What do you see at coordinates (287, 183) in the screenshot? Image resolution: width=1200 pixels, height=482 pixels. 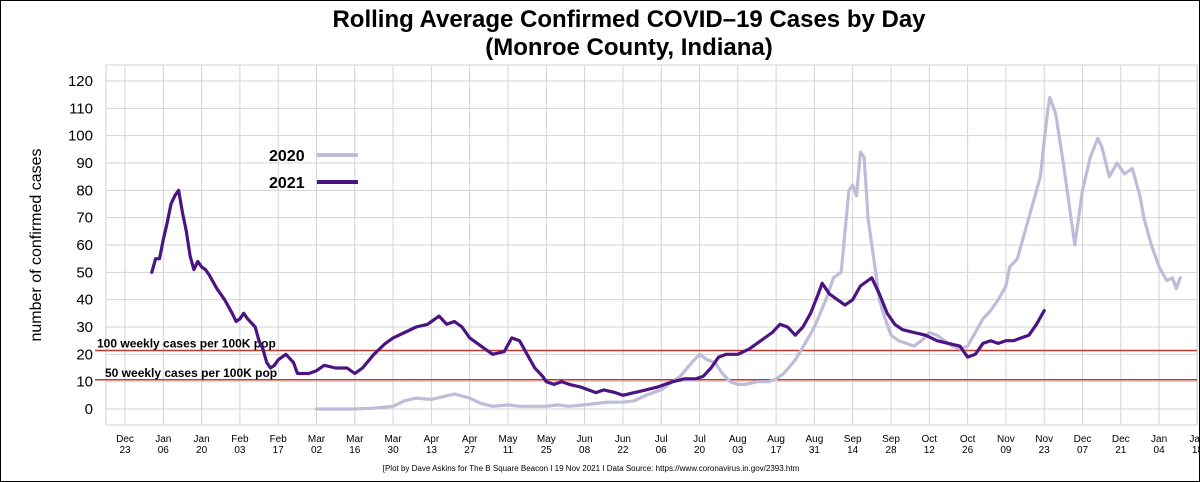 I see `legend-label-2021: 2021` at bounding box center [287, 183].